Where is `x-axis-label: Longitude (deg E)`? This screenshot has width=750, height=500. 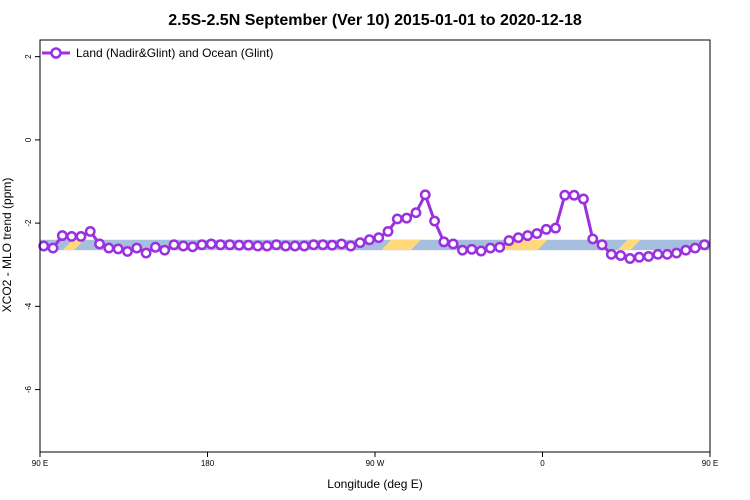
x-axis-label: Longitude (deg E) is located at coordinates (374, 484).